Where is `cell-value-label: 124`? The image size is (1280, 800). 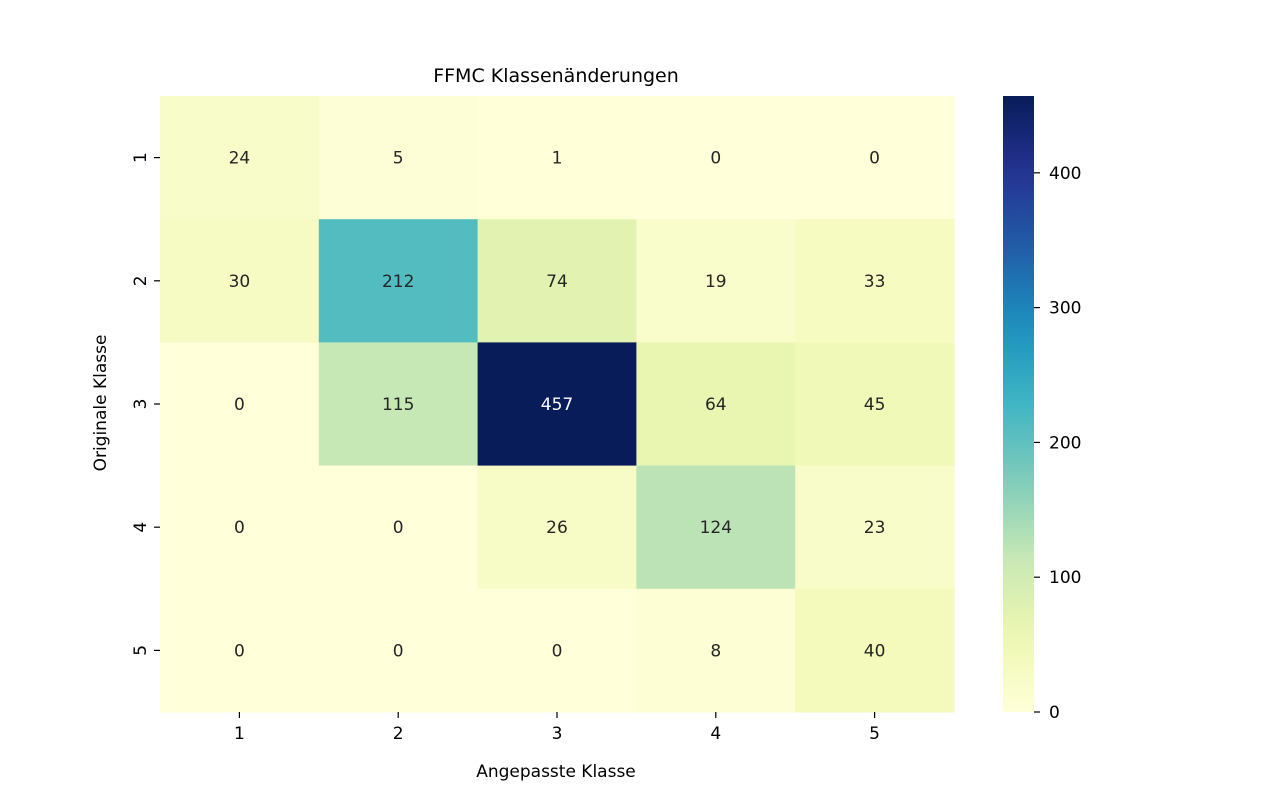 cell-value-label: 124 is located at coordinates (716, 528).